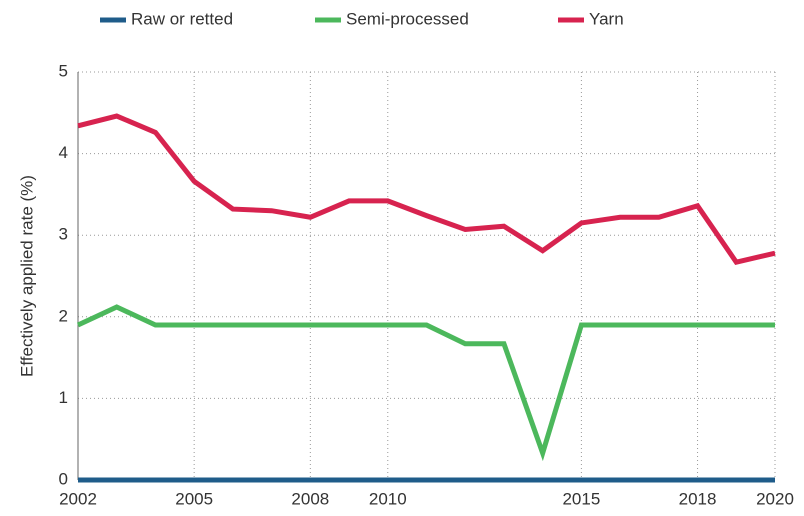 This screenshot has height=516, width=804. Describe the element at coordinates (63, 315) in the screenshot. I see `y-tick-label: 2` at that location.